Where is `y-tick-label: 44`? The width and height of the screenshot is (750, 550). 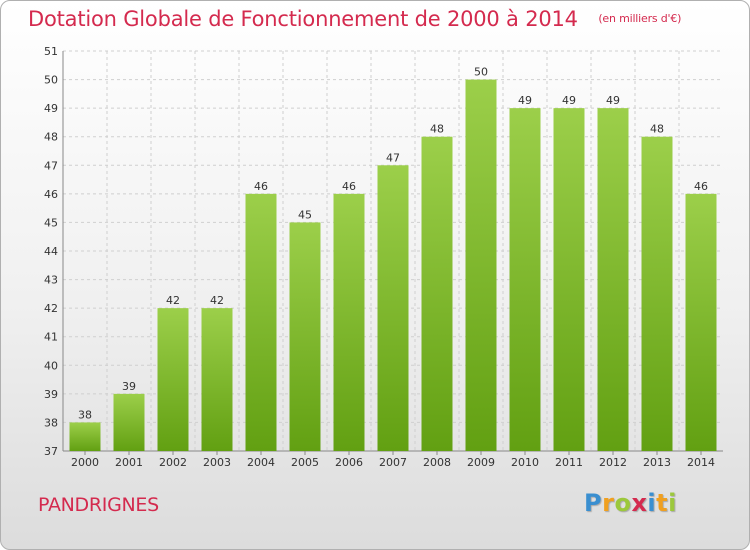 y-tick-label: 44 is located at coordinates (51, 251).